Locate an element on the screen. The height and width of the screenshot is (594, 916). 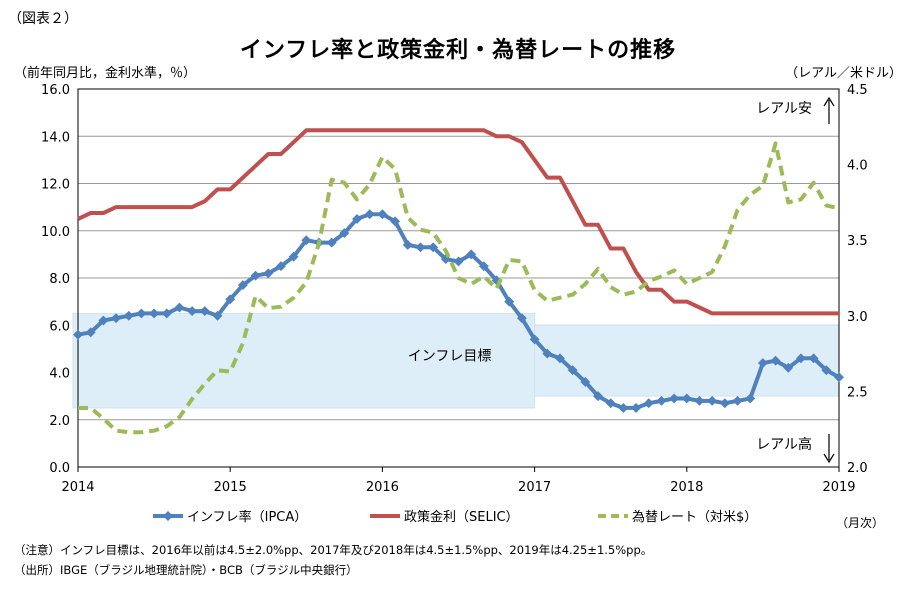
x-tick-label: 2017 is located at coordinates (534, 487).